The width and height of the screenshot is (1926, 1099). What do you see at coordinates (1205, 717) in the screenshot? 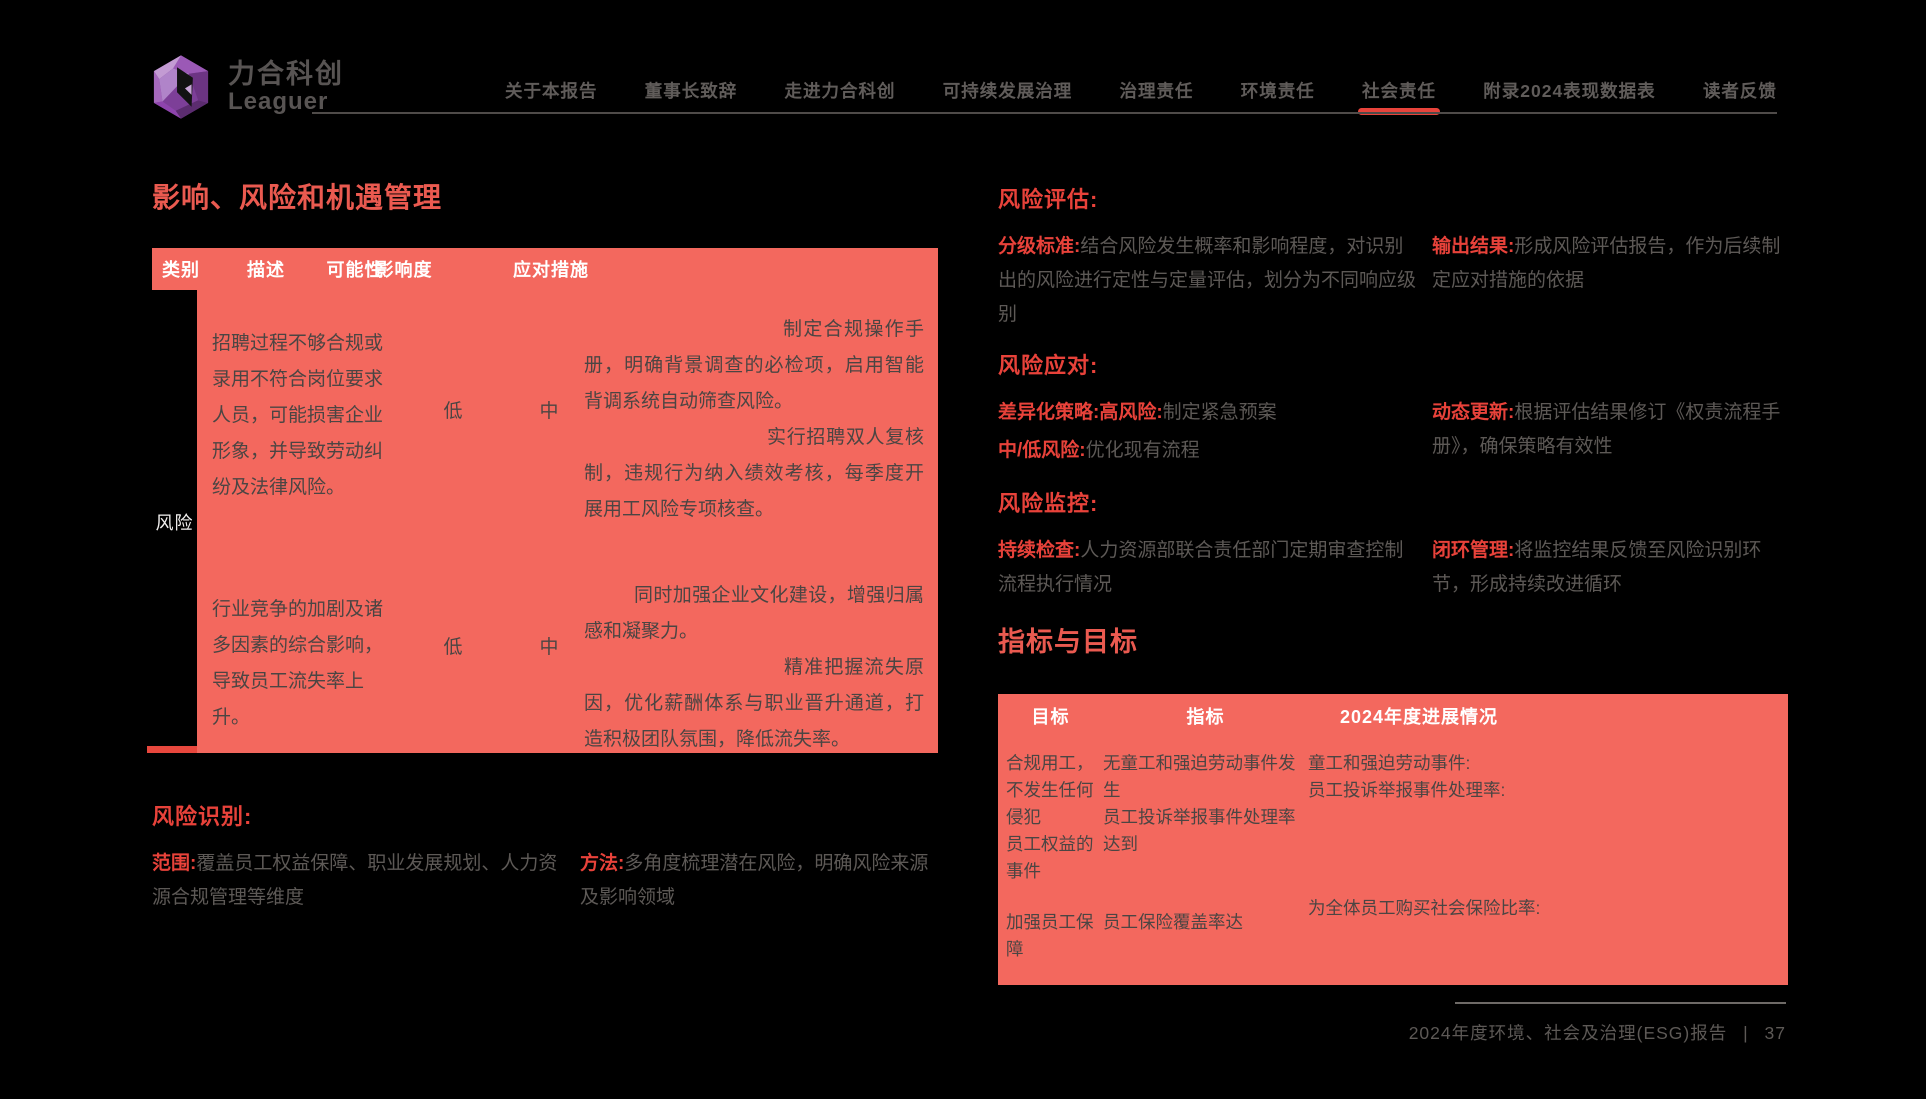
I see `col-header-indicator: 指标` at bounding box center [1205, 717].